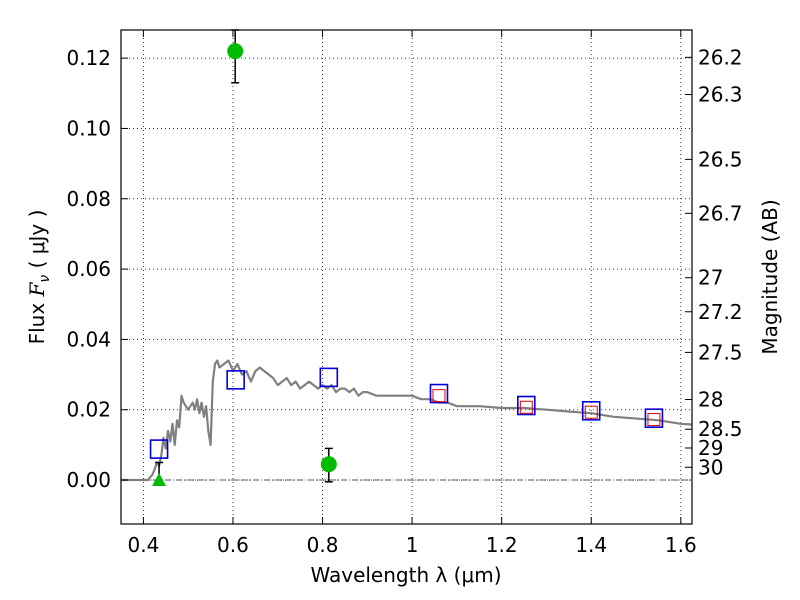 This screenshot has height=600, width=800. I want to click on model-spectrum-line, so click(407, 420).